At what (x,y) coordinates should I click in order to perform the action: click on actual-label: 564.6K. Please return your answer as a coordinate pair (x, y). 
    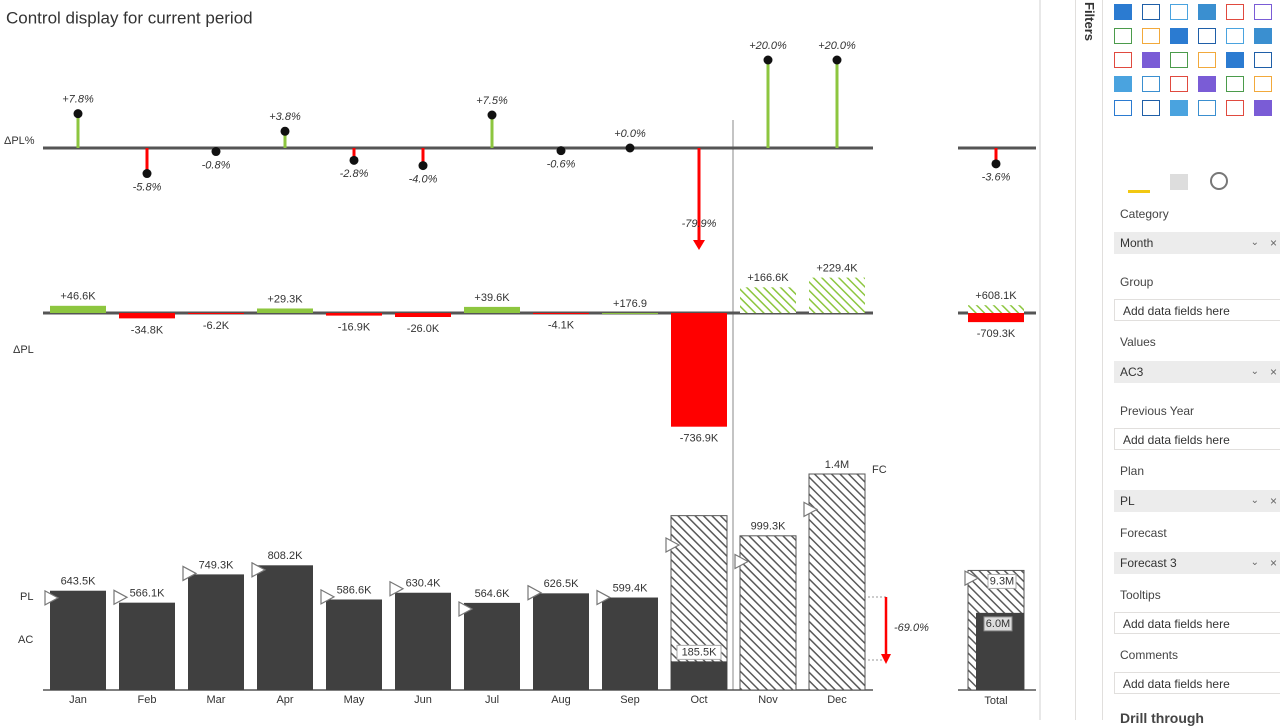
    Looking at the image, I should click on (493, 594).